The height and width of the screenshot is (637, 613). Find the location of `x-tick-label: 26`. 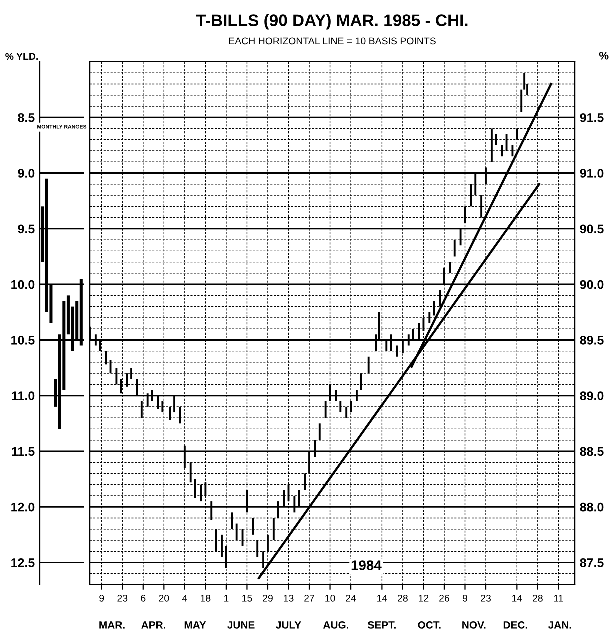

x-tick-label: 26 is located at coordinates (445, 598).